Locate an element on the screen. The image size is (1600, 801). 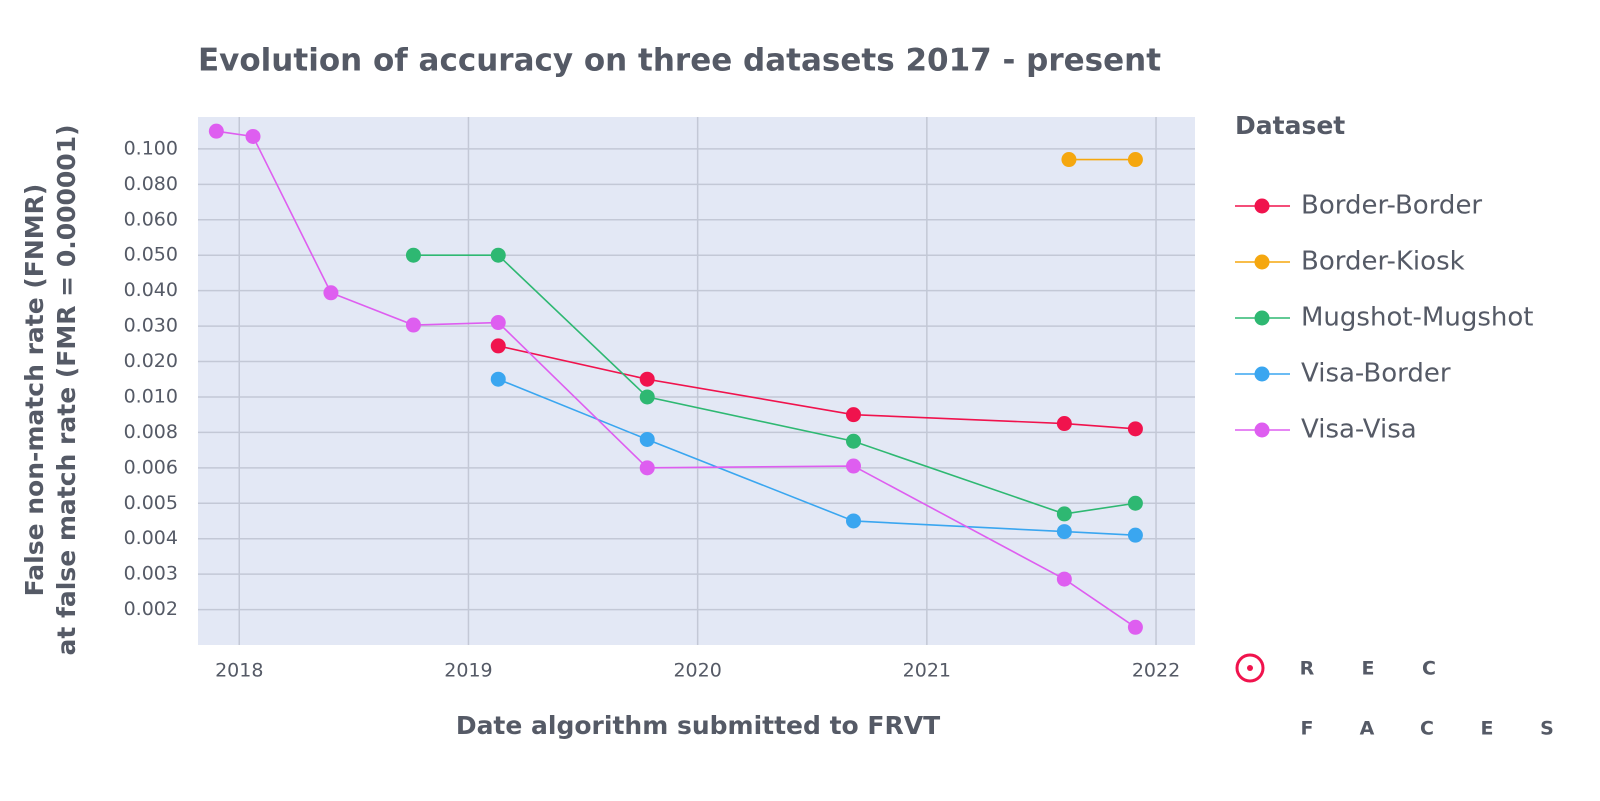
x-tick-label: 2022 is located at coordinates (1156, 671).